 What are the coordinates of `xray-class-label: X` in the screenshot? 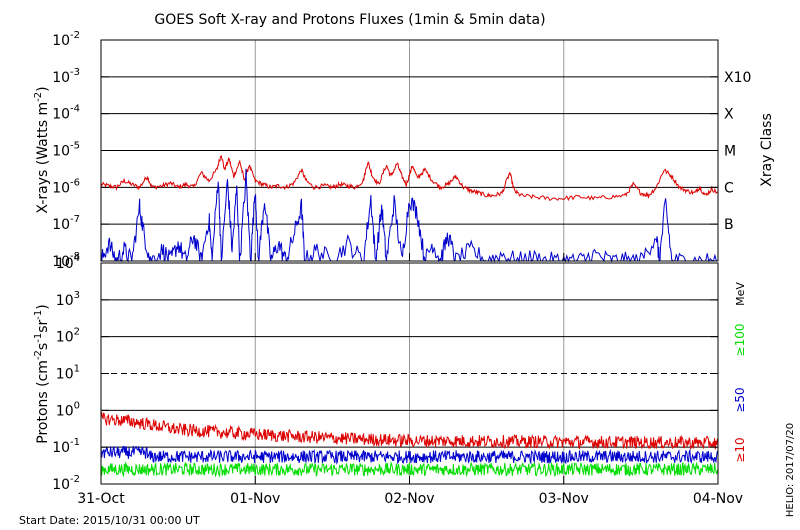 It's located at (729, 115).